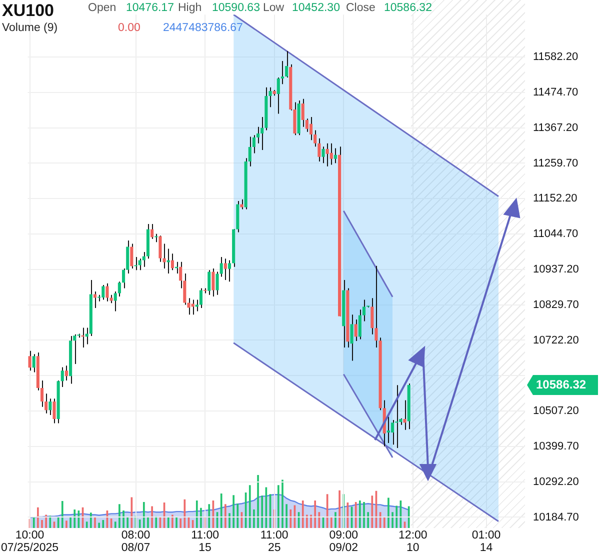 The image size is (600, 558). I want to click on y-tick-label: 10722.20, so click(556, 340).